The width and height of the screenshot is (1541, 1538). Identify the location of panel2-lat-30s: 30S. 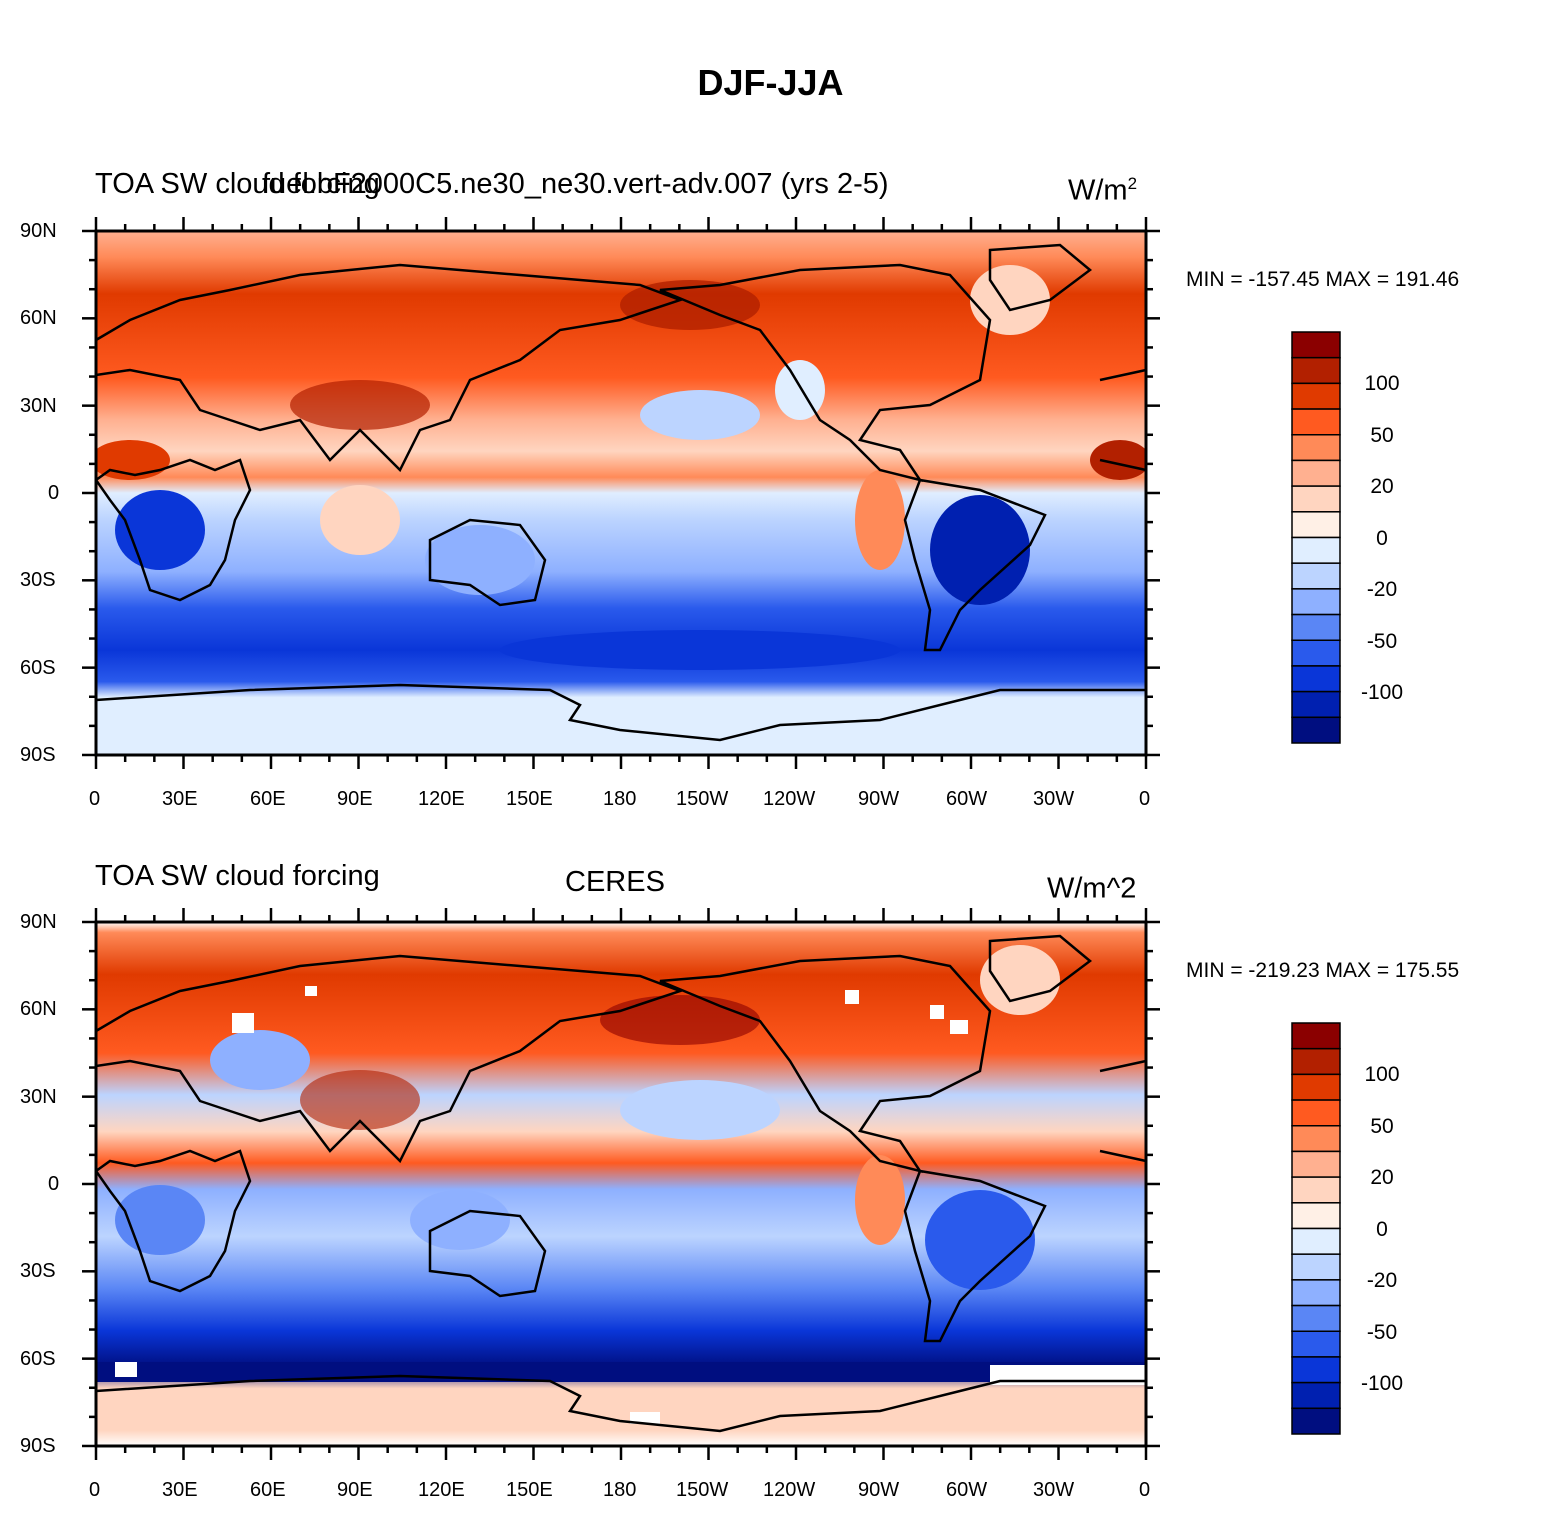
(38, 1271).